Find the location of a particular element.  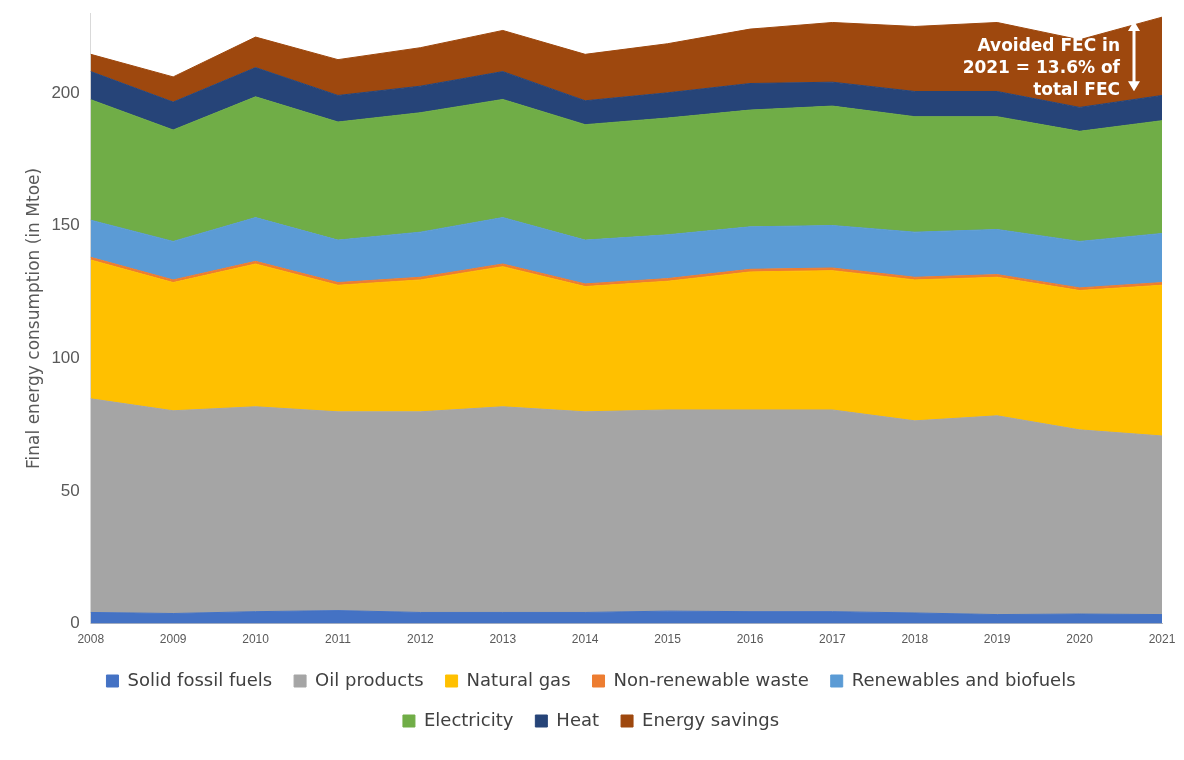

y-tick-label: 50 is located at coordinates (70, 490).